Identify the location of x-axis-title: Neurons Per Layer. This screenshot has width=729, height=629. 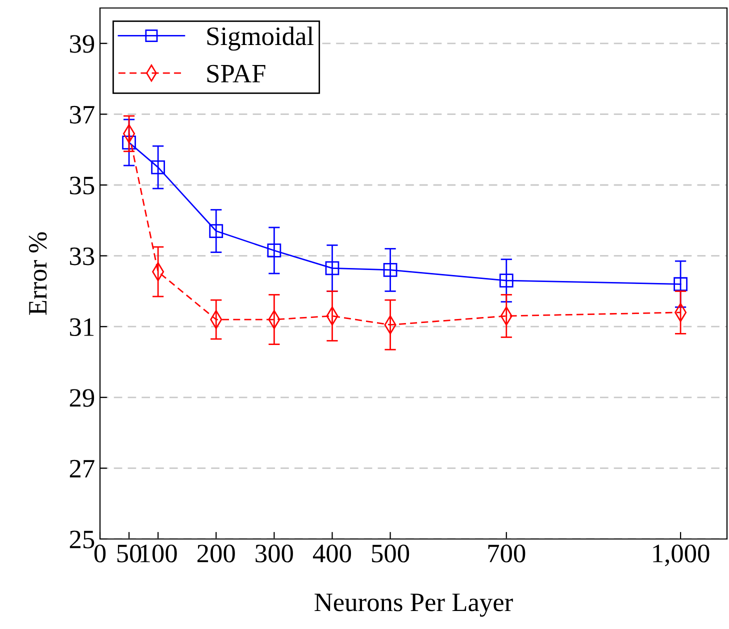
(413, 605).